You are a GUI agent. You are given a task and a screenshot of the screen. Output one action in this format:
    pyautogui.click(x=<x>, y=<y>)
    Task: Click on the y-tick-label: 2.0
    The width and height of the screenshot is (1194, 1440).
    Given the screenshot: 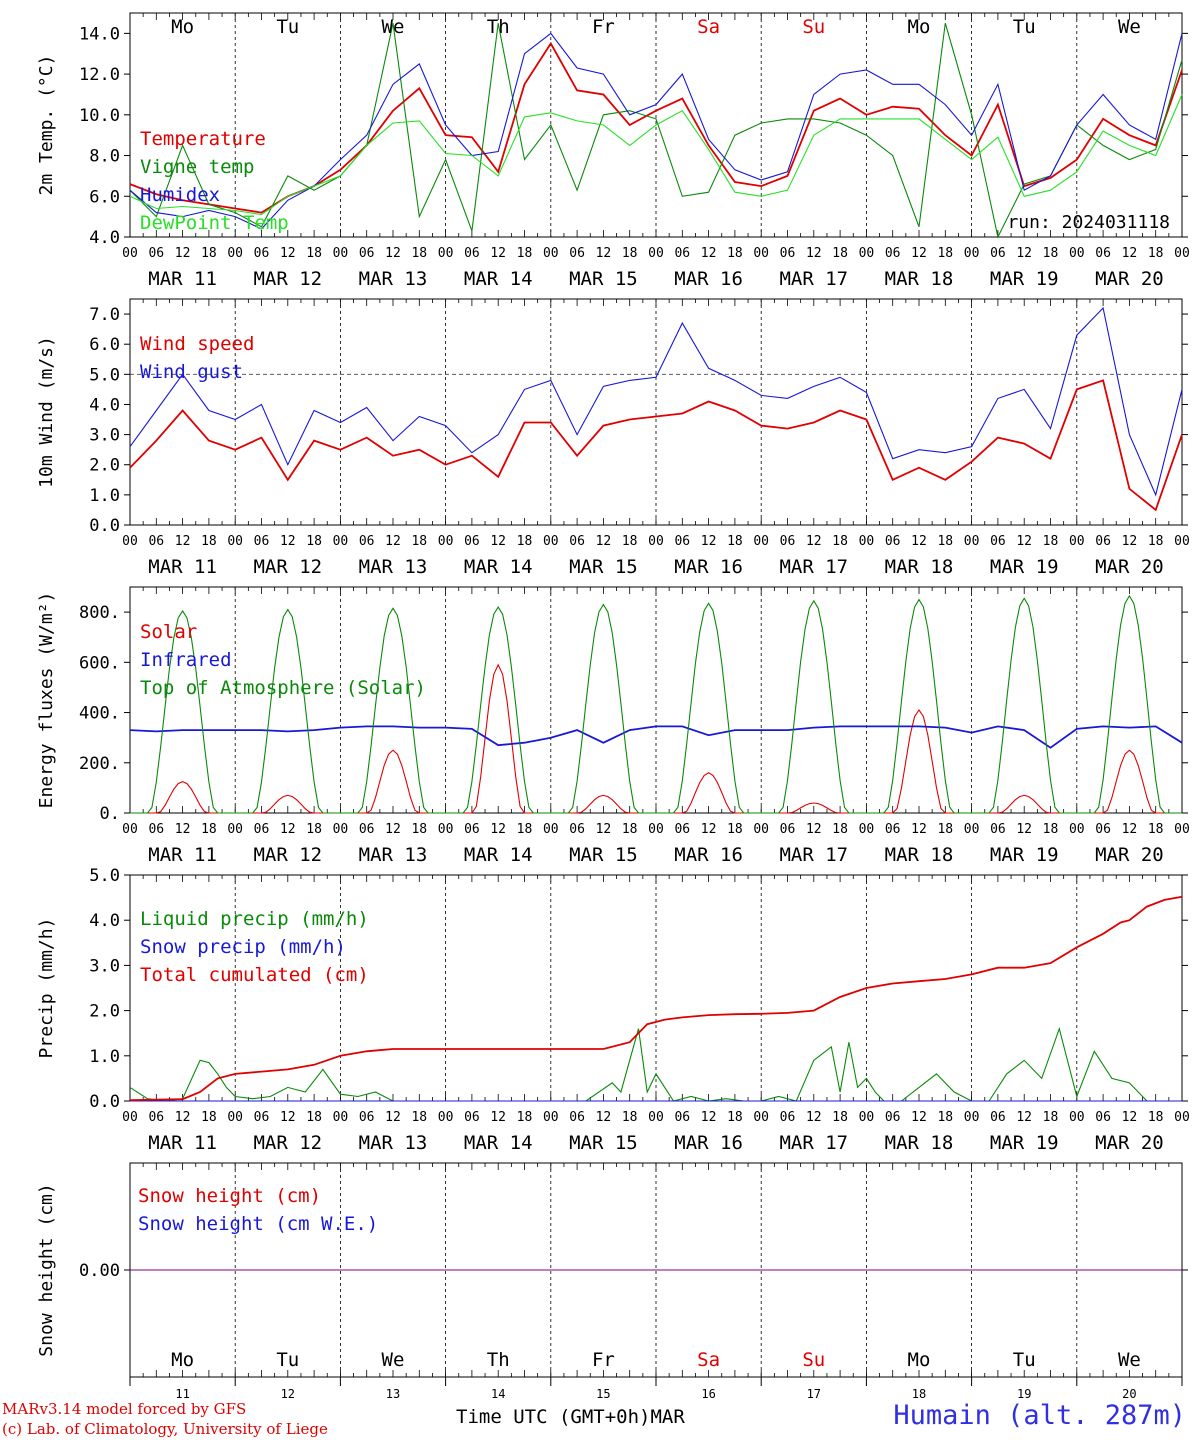 What is the action you would take?
    pyautogui.click(x=104, y=466)
    